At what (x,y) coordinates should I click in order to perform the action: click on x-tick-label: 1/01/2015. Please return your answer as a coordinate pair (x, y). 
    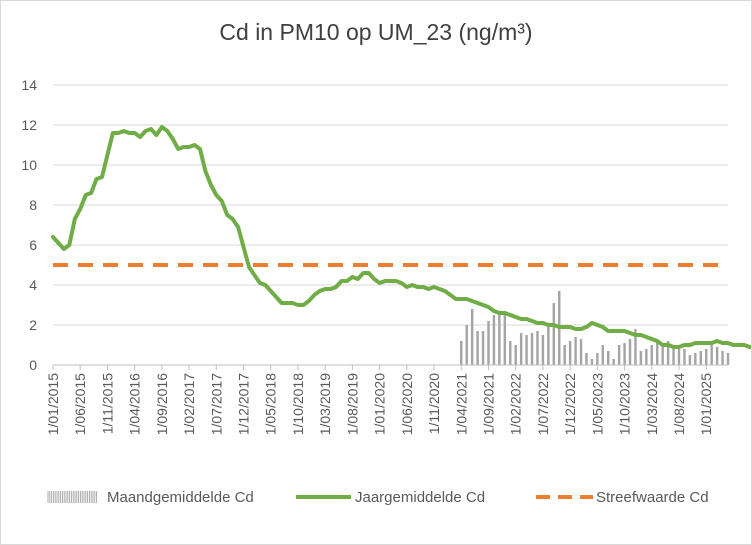
    Looking at the image, I should click on (53, 404).